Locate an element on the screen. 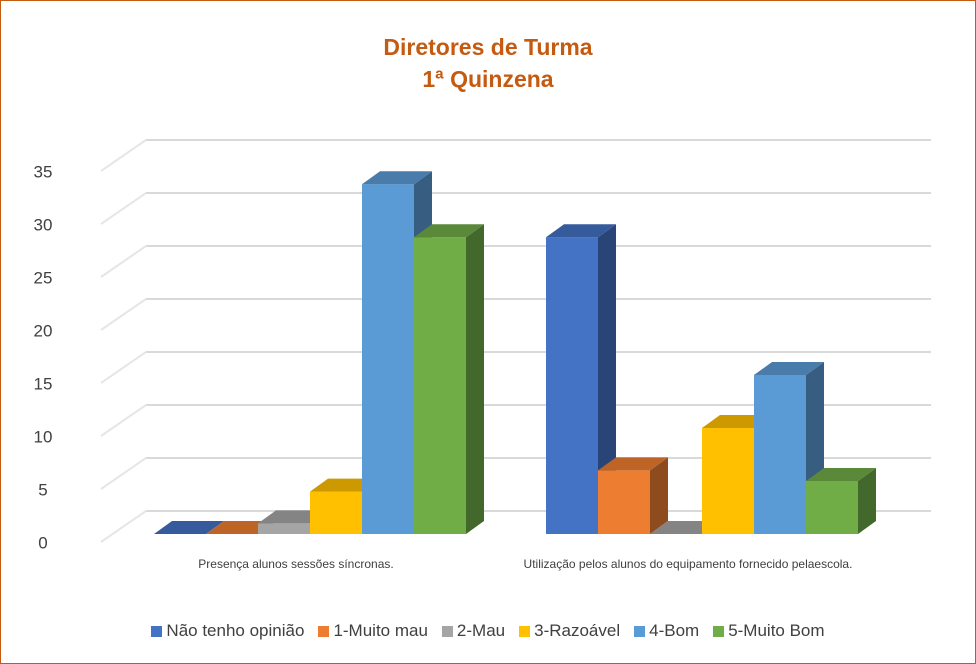  y-tick-label: 35 is located at coordinates (43, 171).